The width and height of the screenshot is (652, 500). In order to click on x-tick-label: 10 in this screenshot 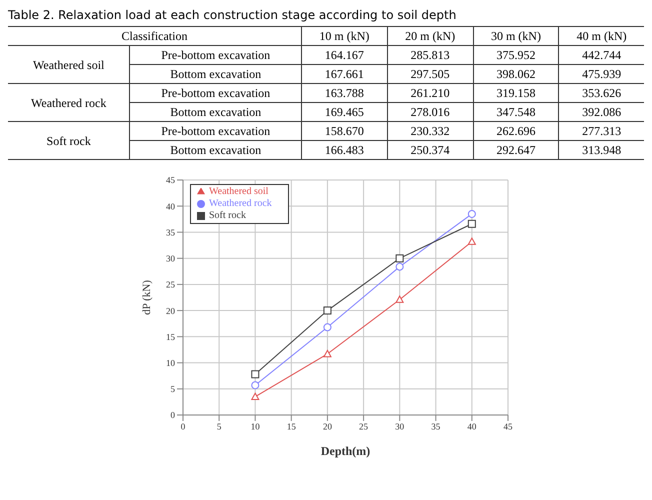, I will do `click(255, 426)`.